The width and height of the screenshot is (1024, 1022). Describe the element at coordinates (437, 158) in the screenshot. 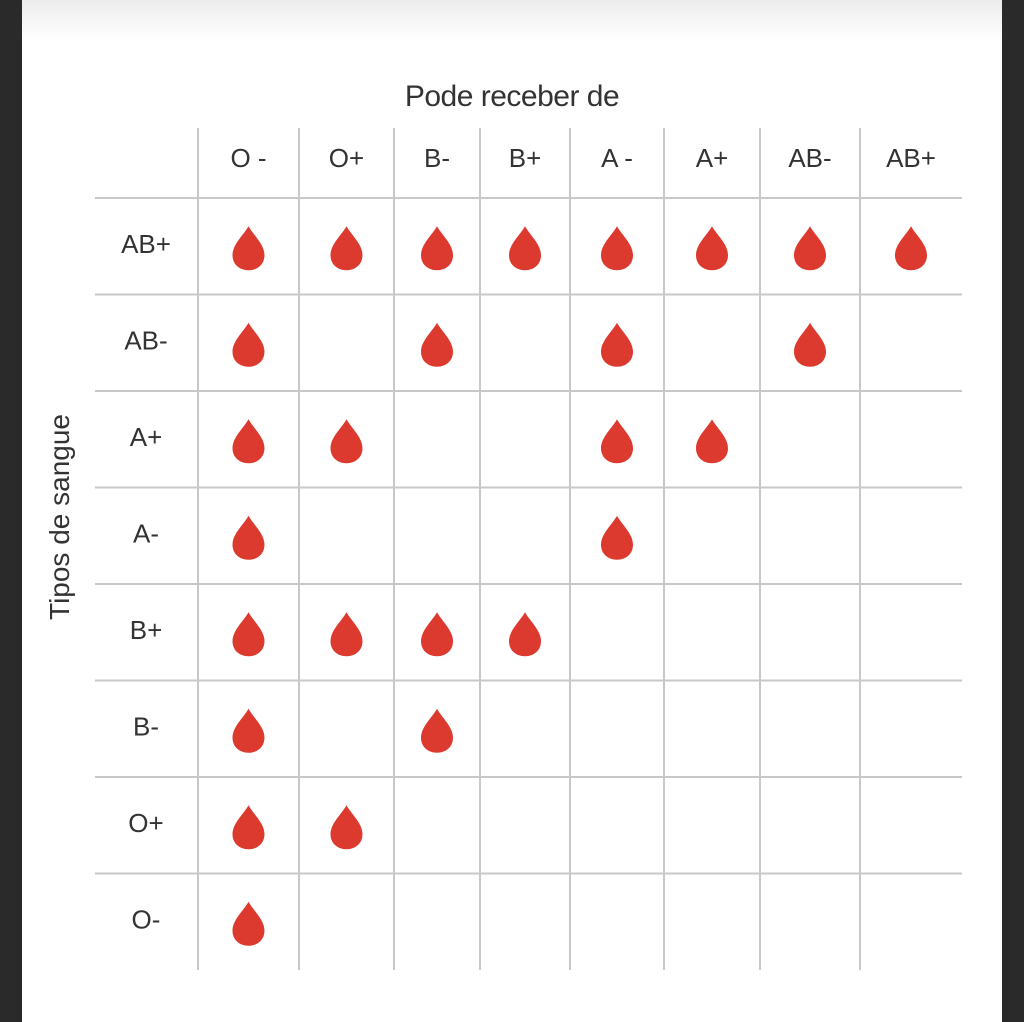

I see `column-label: B-` at that location.